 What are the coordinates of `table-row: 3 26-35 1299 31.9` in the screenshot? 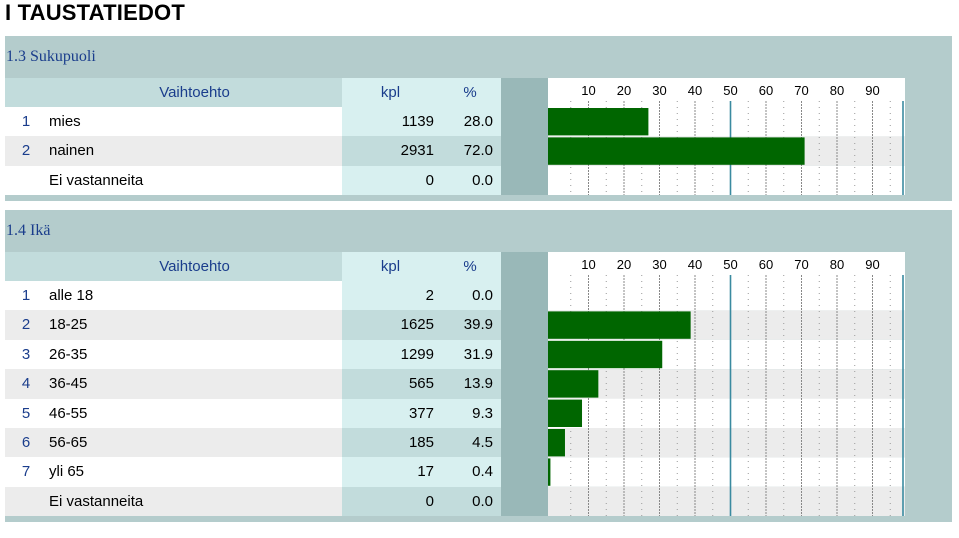 It's located at (455, 354).